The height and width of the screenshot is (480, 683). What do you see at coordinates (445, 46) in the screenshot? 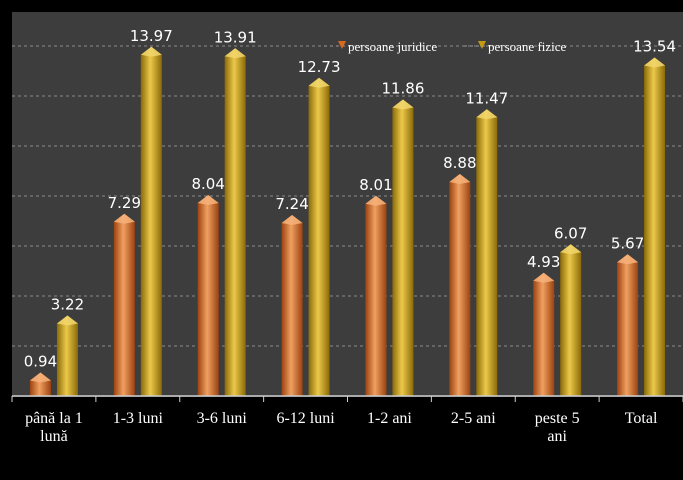
I see `legend: persoane juridice persoane fizice` at bounding box center [445, 46].